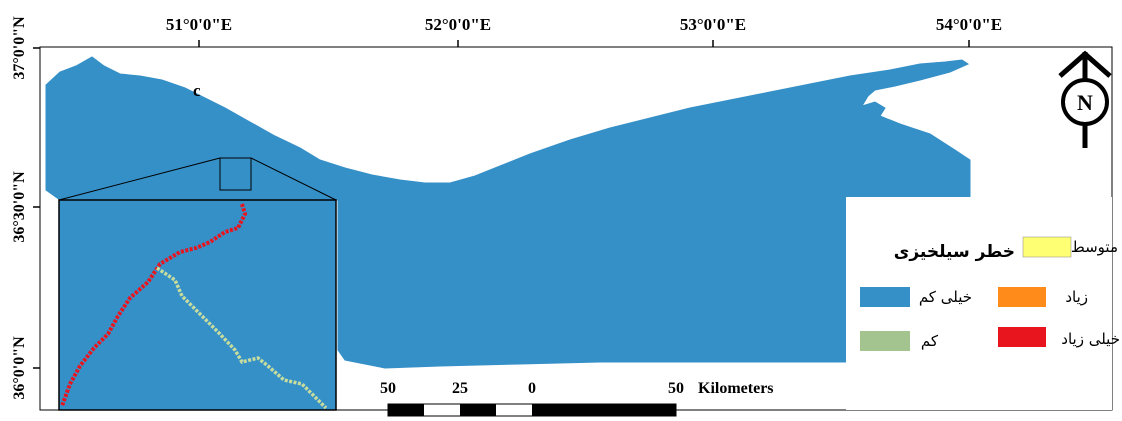 This screenshot has width=1122, height=421. I want to click on inset-map, so click(197, 305).